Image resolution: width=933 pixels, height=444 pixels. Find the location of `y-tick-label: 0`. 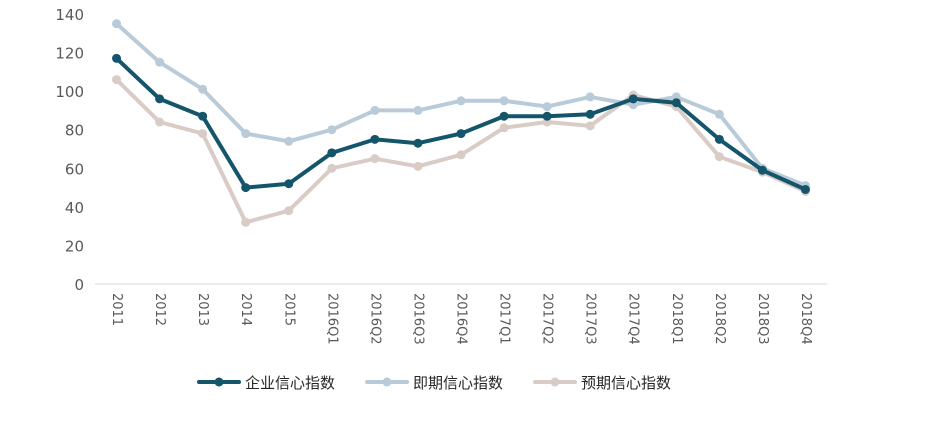

y-tick-label: 0 is located at coordinates (79, 285).